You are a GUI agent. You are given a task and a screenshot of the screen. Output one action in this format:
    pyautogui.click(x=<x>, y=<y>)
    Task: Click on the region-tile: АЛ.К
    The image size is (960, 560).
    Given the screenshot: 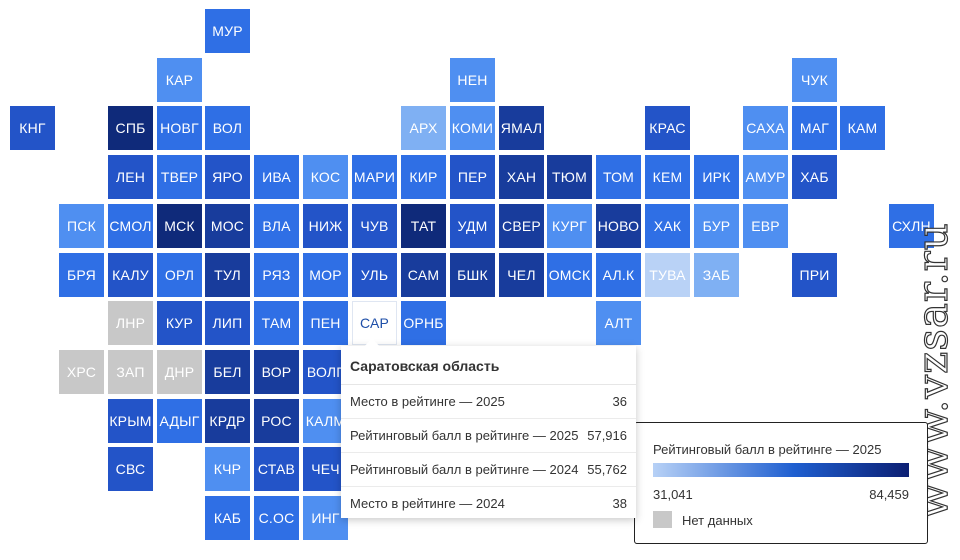 What is the action you would take?
    pyautogui.click(x=618, y=275)
    